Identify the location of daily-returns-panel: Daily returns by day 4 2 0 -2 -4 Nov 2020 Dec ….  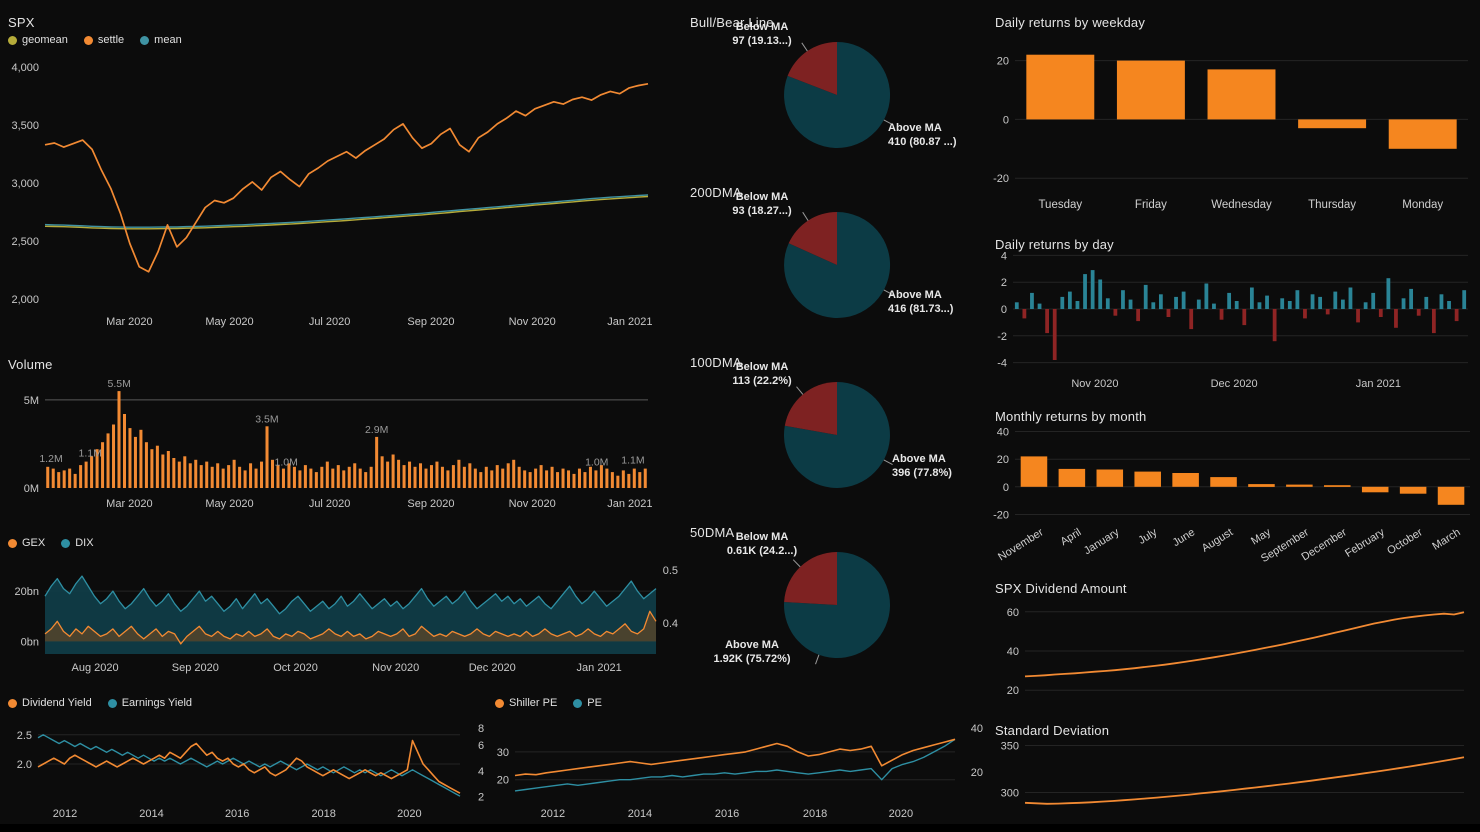
(1232, 308).